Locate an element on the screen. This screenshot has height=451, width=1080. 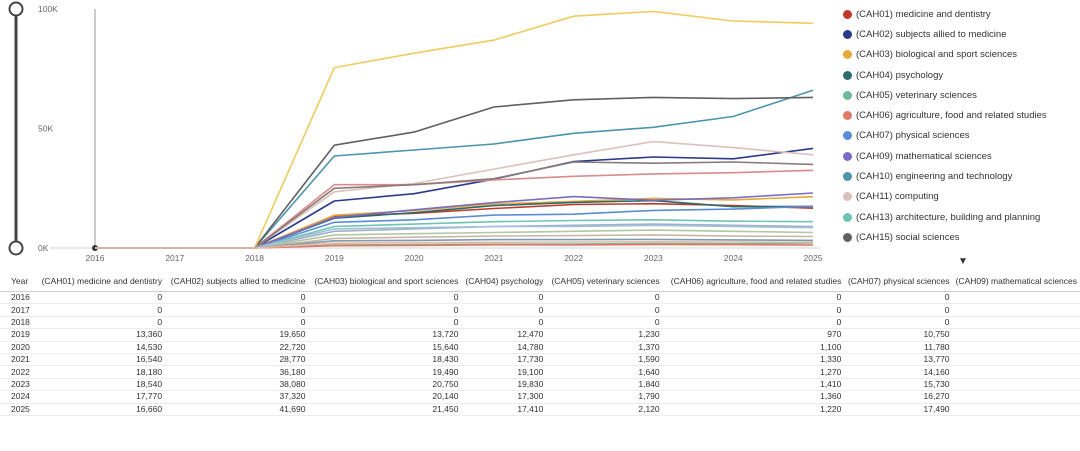
table-column-header: (CAH02) subjects allied to medicine is located at coordinates (237, 281).